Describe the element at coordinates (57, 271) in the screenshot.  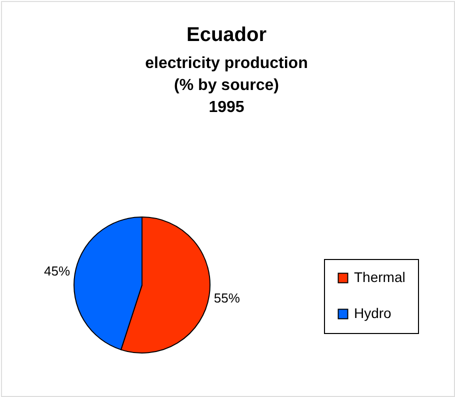
I see `data-label: 45%` at that location.